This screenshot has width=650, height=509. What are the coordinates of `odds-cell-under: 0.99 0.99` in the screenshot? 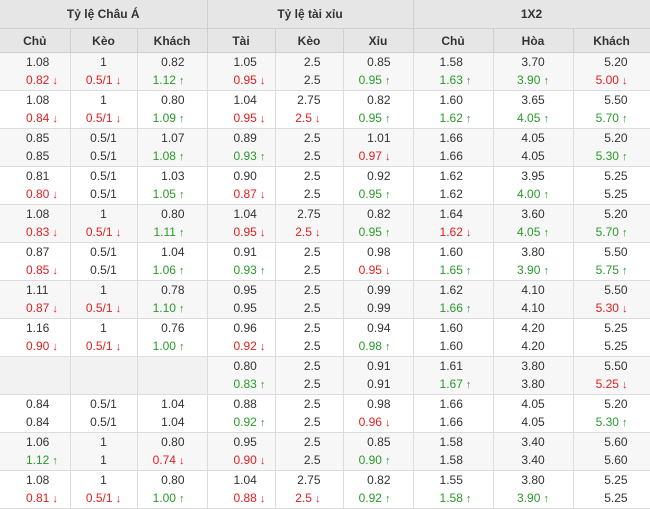 It's located at (378, 299).